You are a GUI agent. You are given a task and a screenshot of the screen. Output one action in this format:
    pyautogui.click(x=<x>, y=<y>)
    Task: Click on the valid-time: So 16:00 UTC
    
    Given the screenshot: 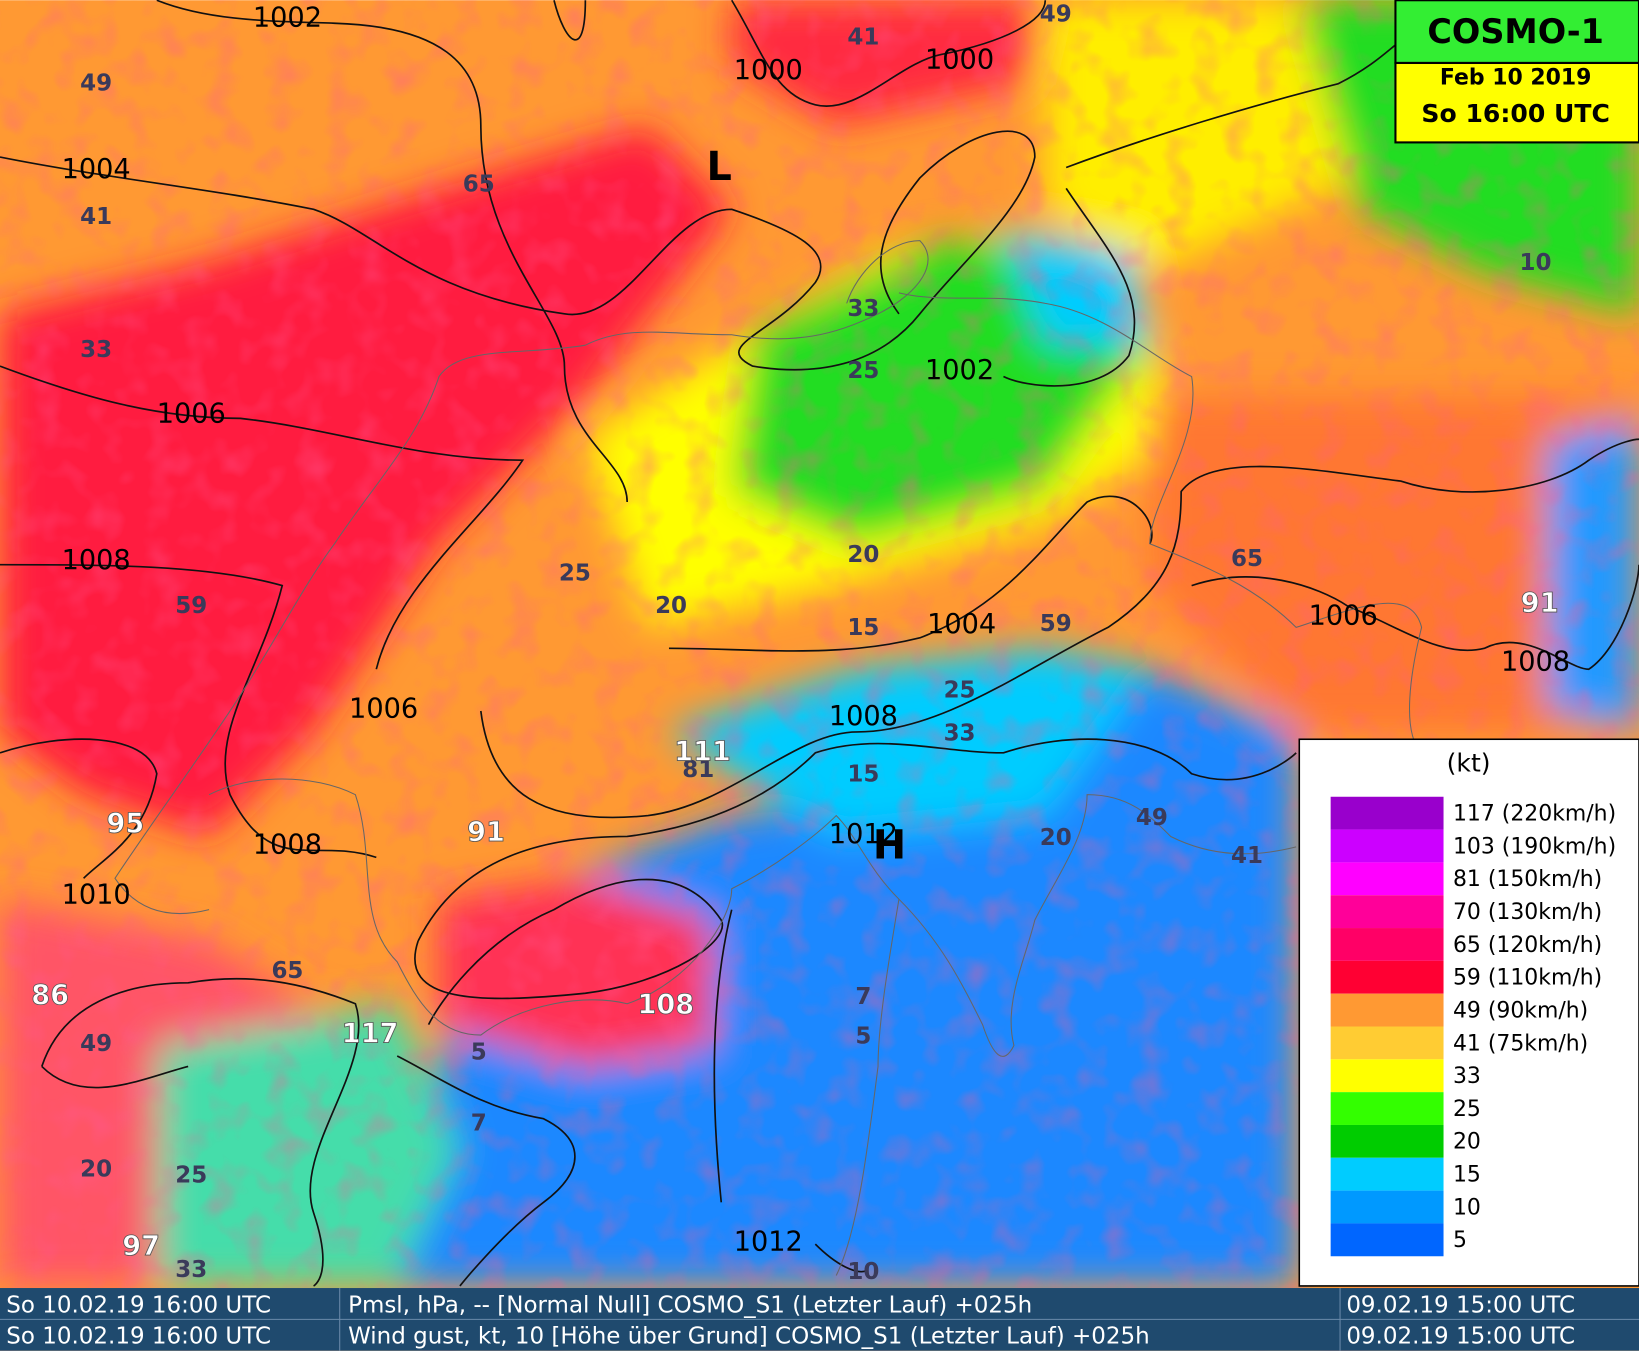 What is the action you would take?
    pyautogui.click(x=1515, y=113)
    